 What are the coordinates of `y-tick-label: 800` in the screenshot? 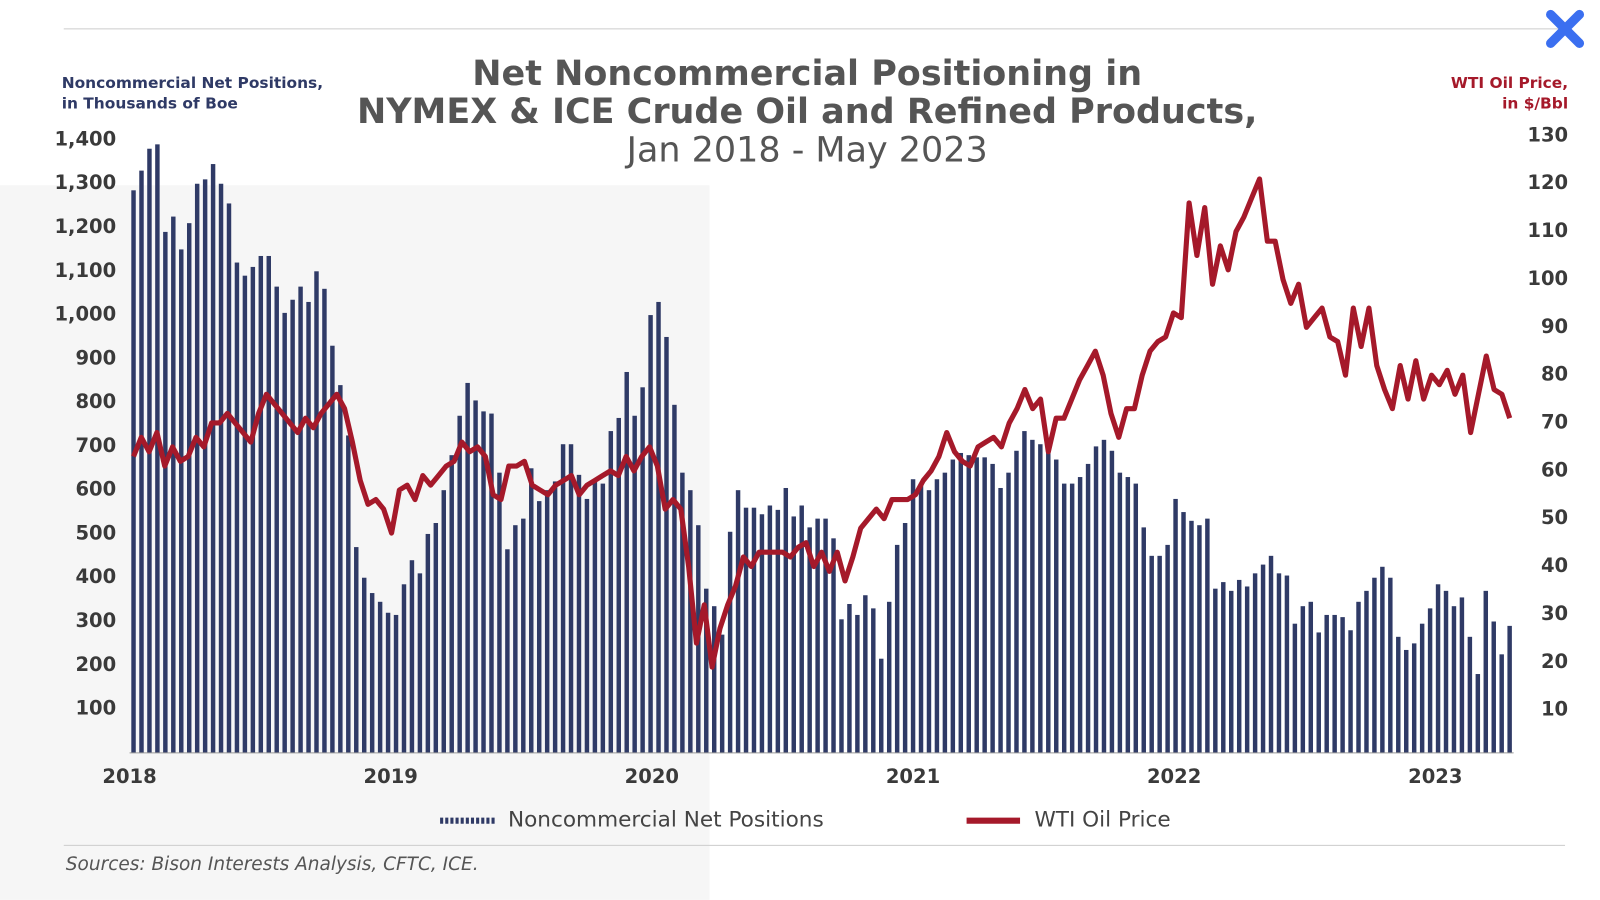 It's located at (95, 401).